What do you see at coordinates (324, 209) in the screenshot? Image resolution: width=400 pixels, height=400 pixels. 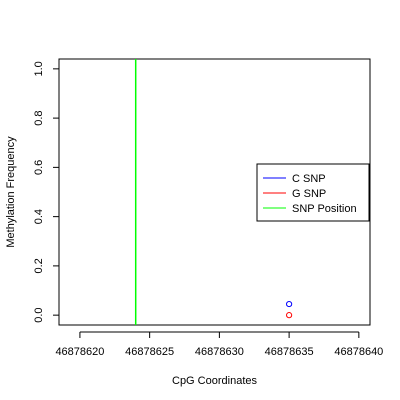 I see `legend-label-snp-position: SNP Position` at bounding box center [324, 209].